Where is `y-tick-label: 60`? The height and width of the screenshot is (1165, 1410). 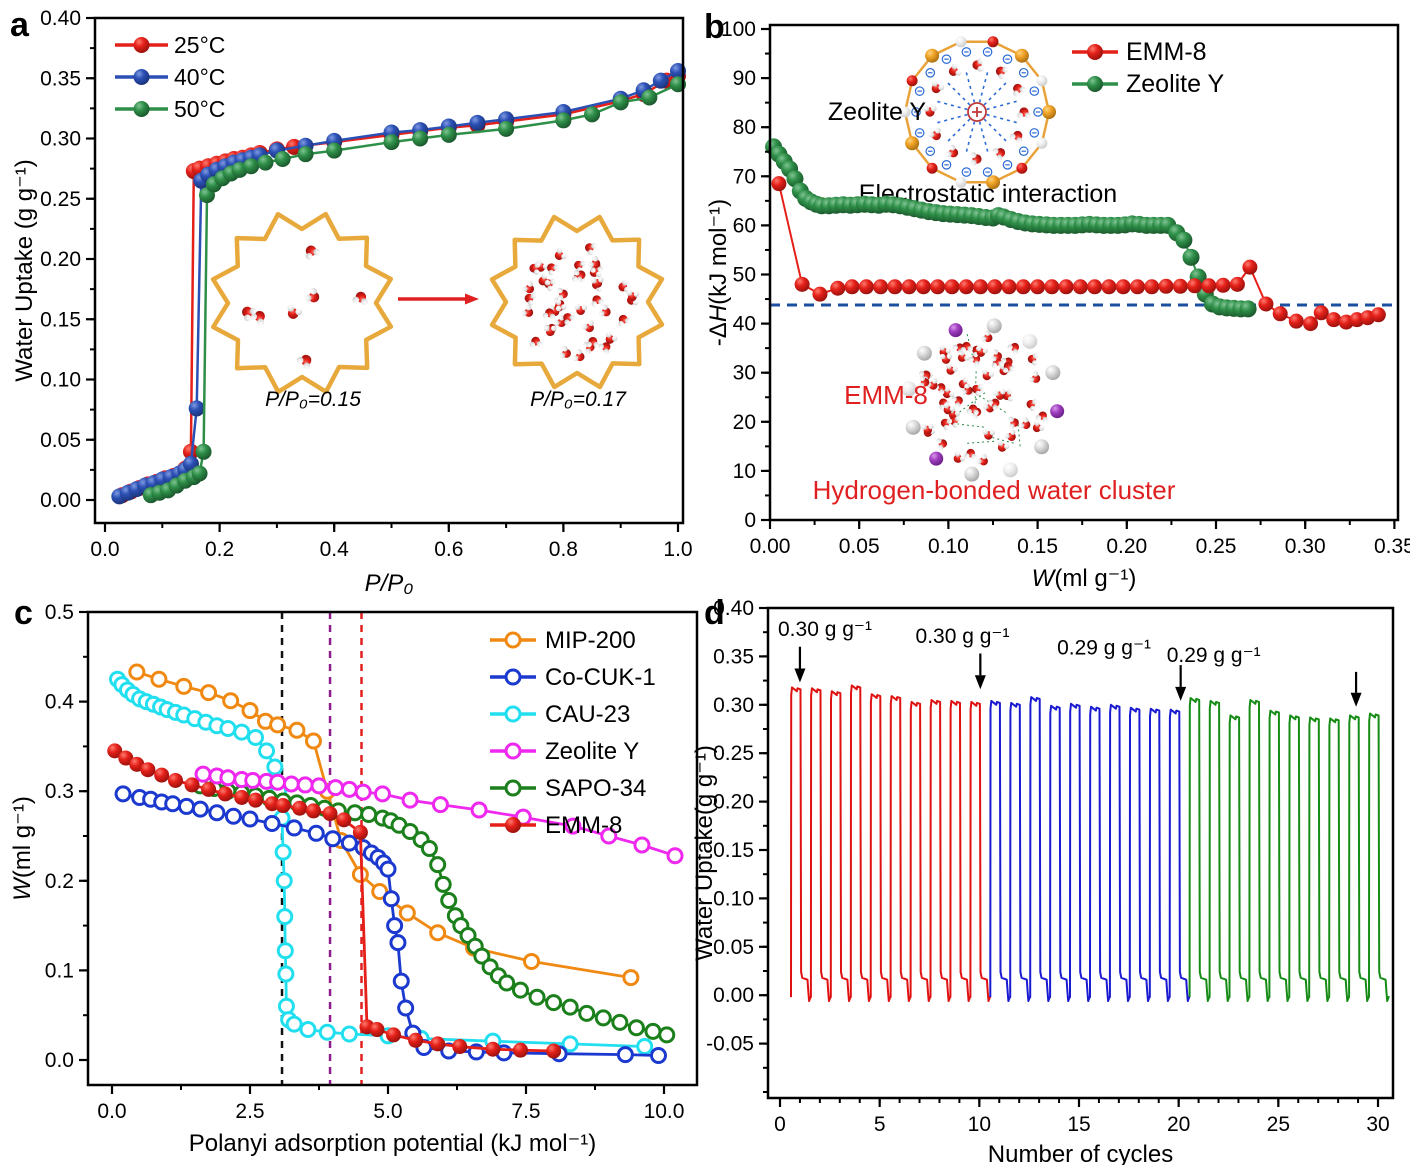 y-tick-label: 60 is located at coordinates (744, 225).